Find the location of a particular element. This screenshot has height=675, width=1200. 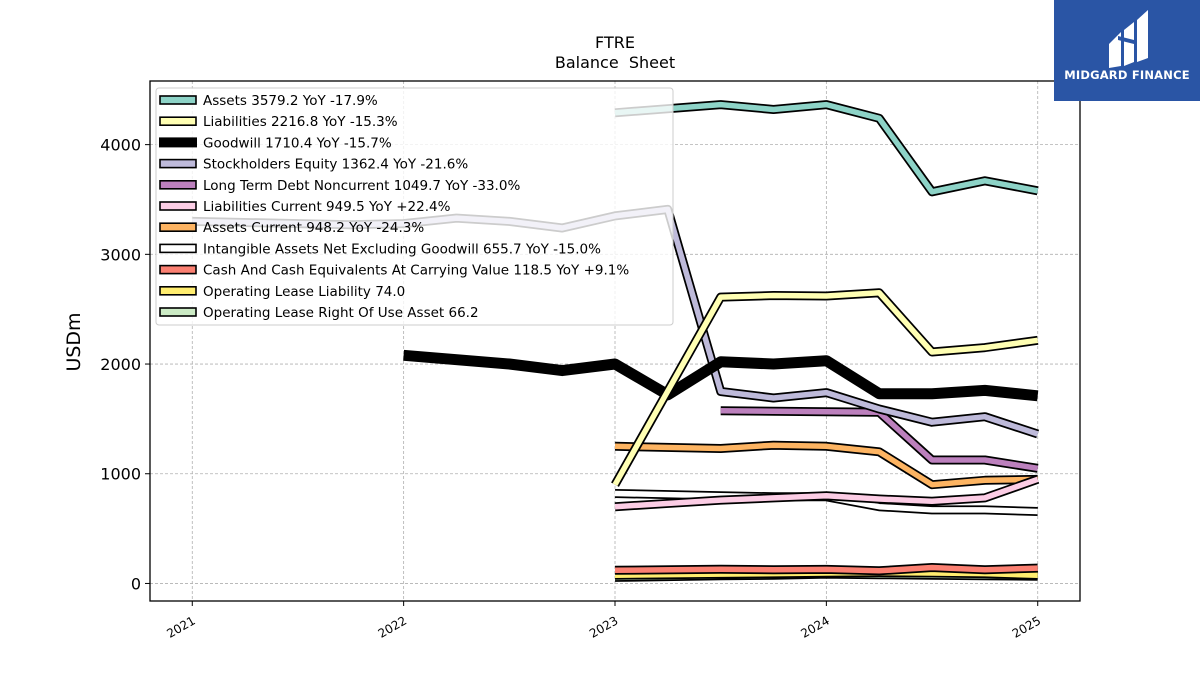

legend-label: Operating Lease Right Of Use Asset 66.2 is located at coordinates (341, 313).